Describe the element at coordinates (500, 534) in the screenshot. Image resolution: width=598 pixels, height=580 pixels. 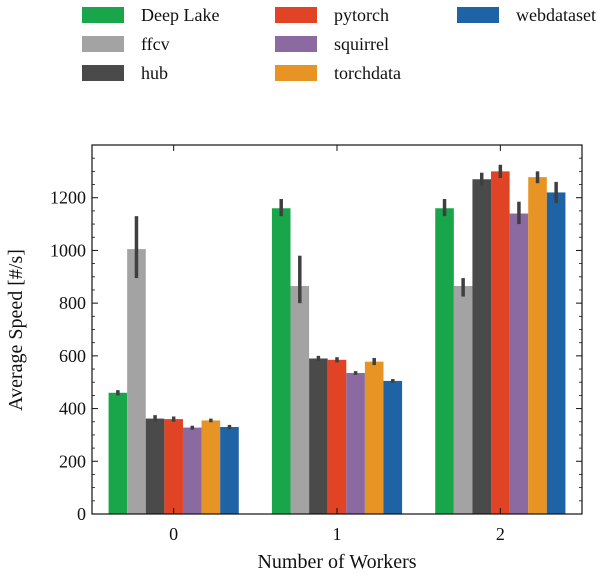
I see `x-tick-label: 2` at that location.